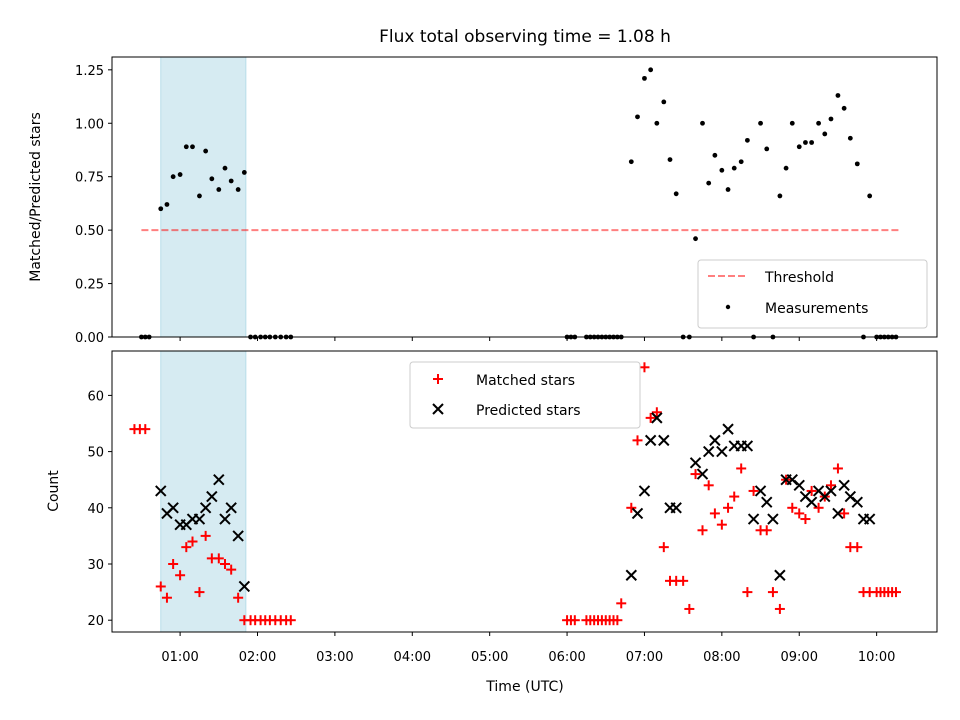 This screenshot has height=720, width=960. What do you see at coordinates (257, 657) in the screenshot?
I see `x-tick-label: 02:00` at bounding box center [257, 657].